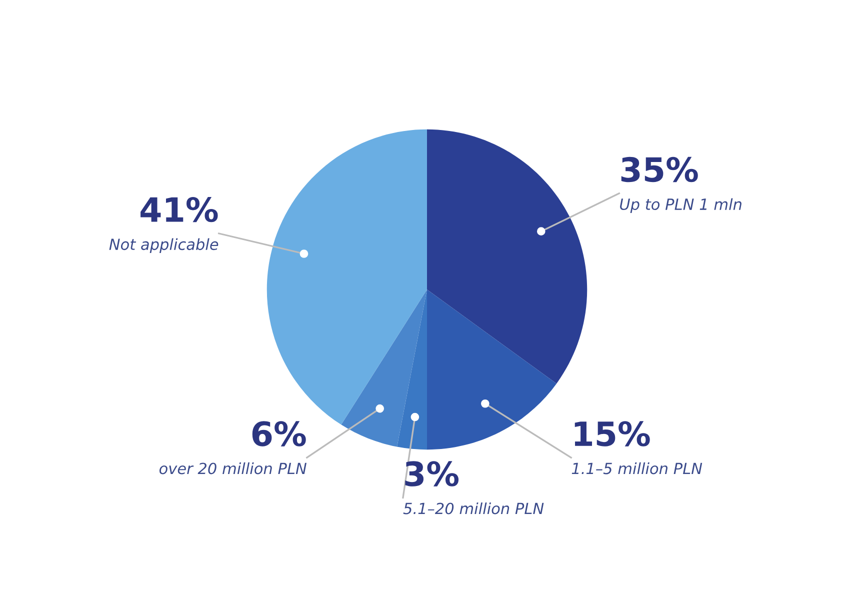 The width and height of the screenshot is (854, 611). Describe the element at coordinates (432, 473) in the screenshot. I see `data-label: 3%` at that location.